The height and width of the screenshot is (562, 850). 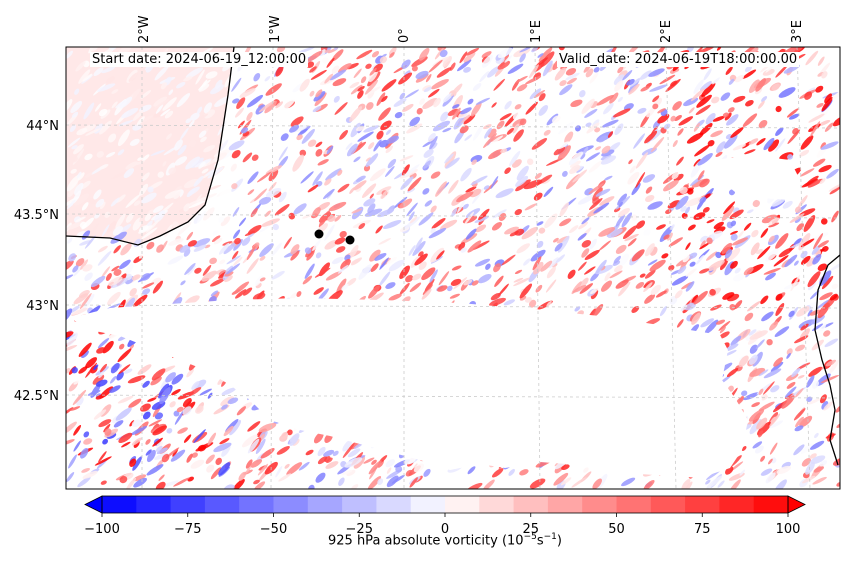 What do you see at coordinates (559, 541) in the screenshot?
I see `colorbar-label-suffix: )` at bounding box center [559, 541].